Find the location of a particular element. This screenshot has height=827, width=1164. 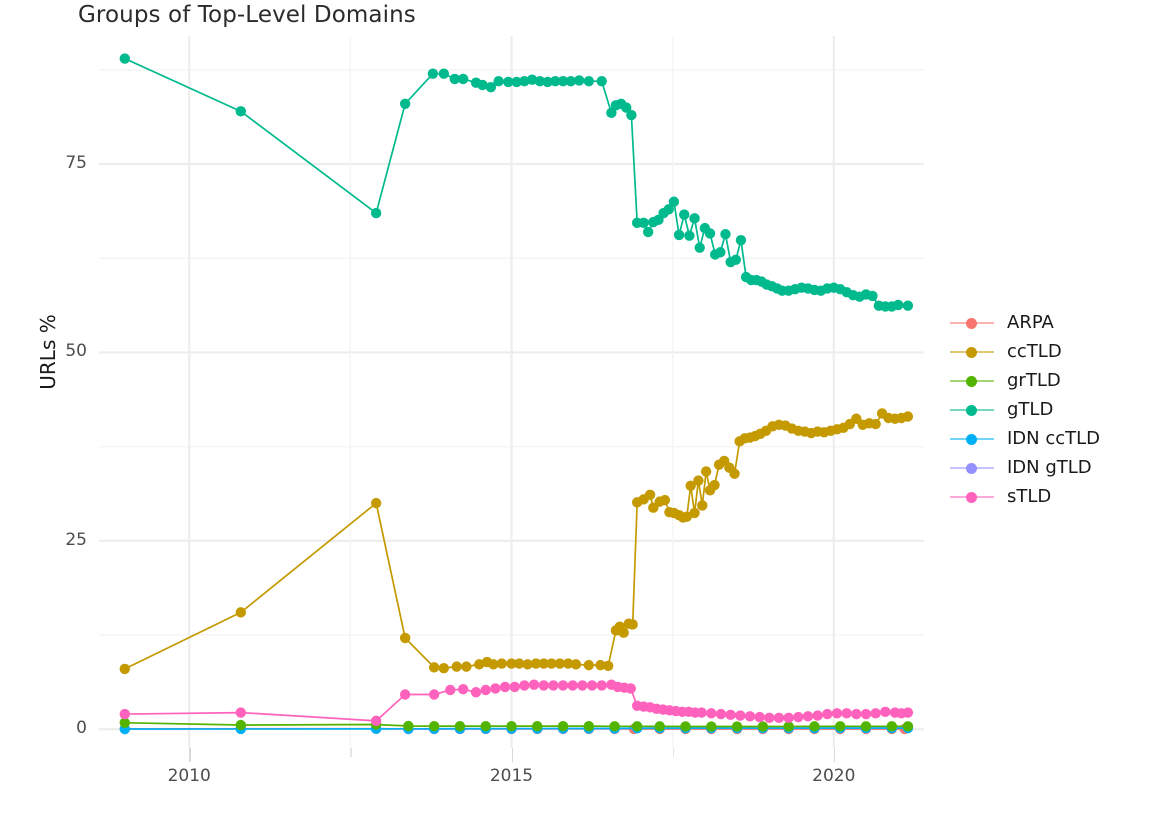

legend-item-gtld: gTLD is located at coordinates (1025, 409).